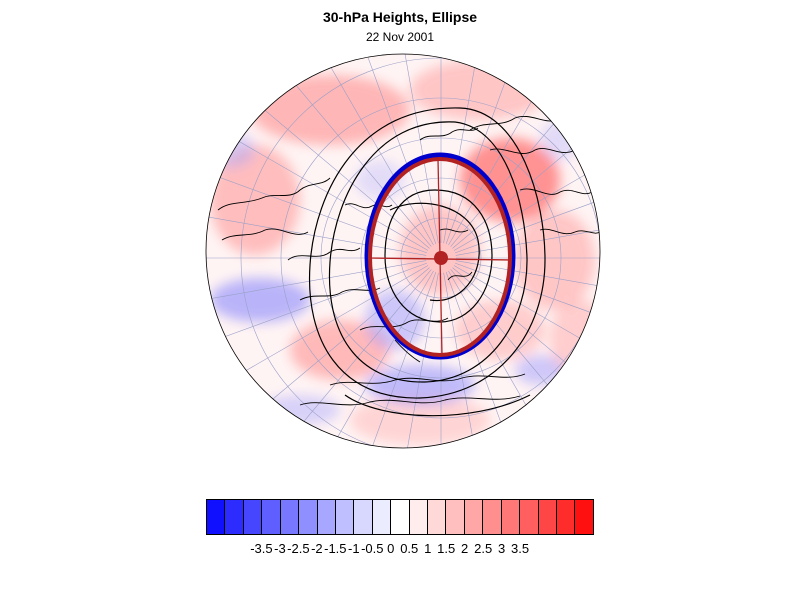 The width and height of the screenshot is (800, 600). Describe the element at coordinates (335, 548) in the screenshot. I see `colorbar-tick-label: -1.5` at that location.